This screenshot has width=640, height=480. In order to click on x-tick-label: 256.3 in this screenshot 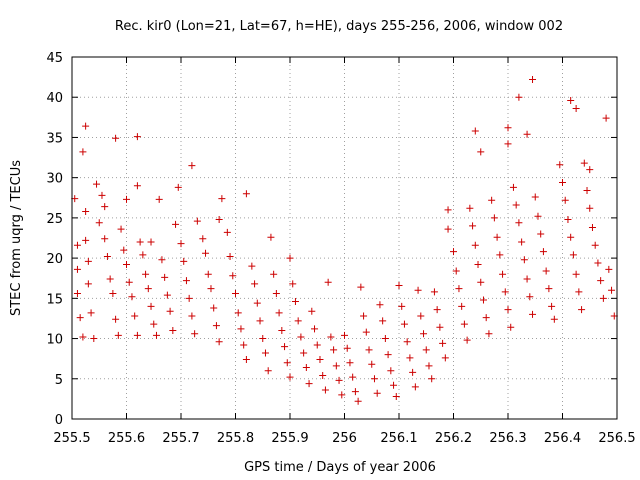, I will do `click(507, 438)`.